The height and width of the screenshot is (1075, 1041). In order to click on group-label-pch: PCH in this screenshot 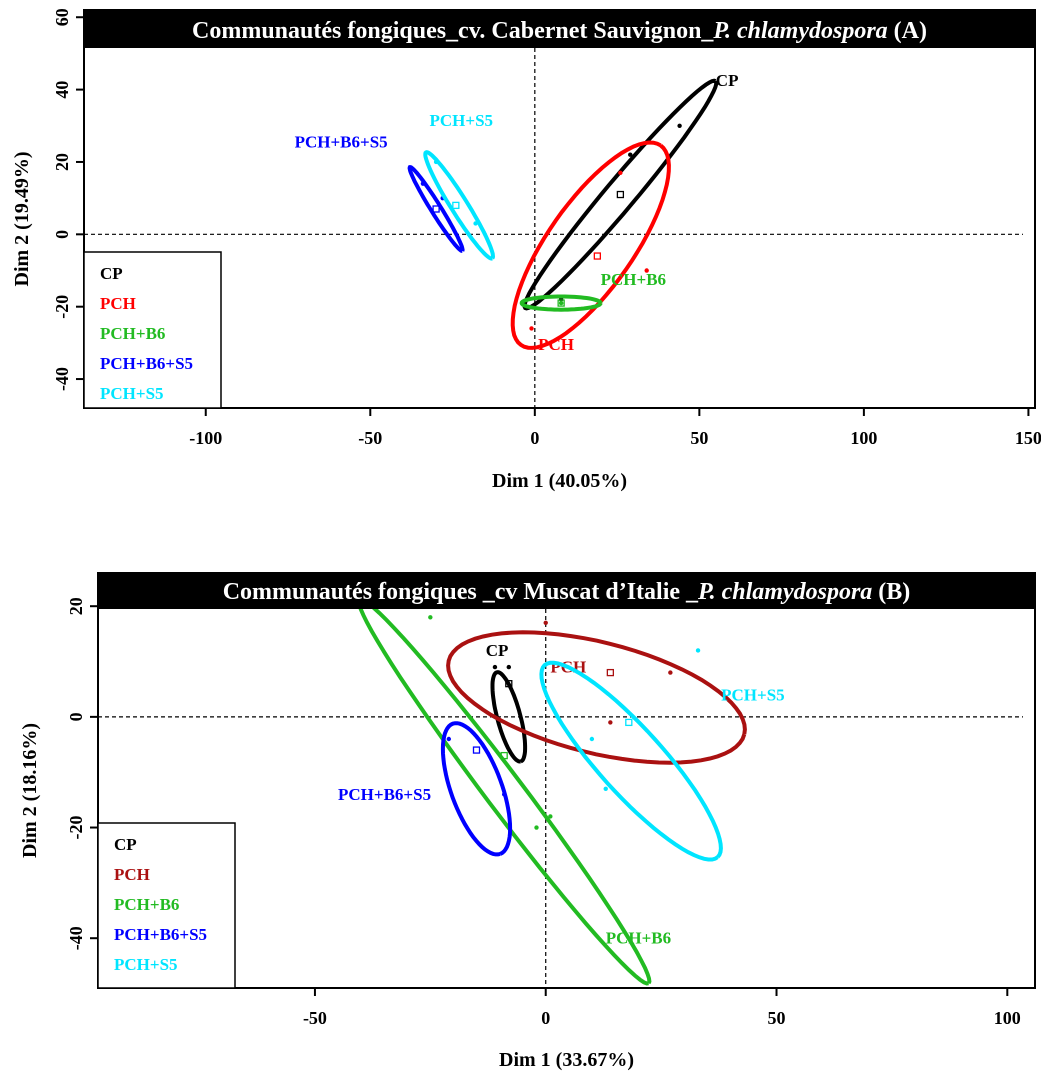, I will do `click(556, 344)`.